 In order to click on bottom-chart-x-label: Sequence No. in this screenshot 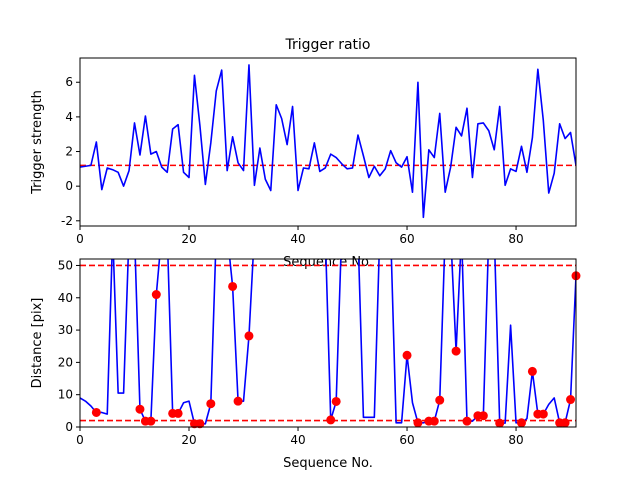, I will do `click(328, 463)`.